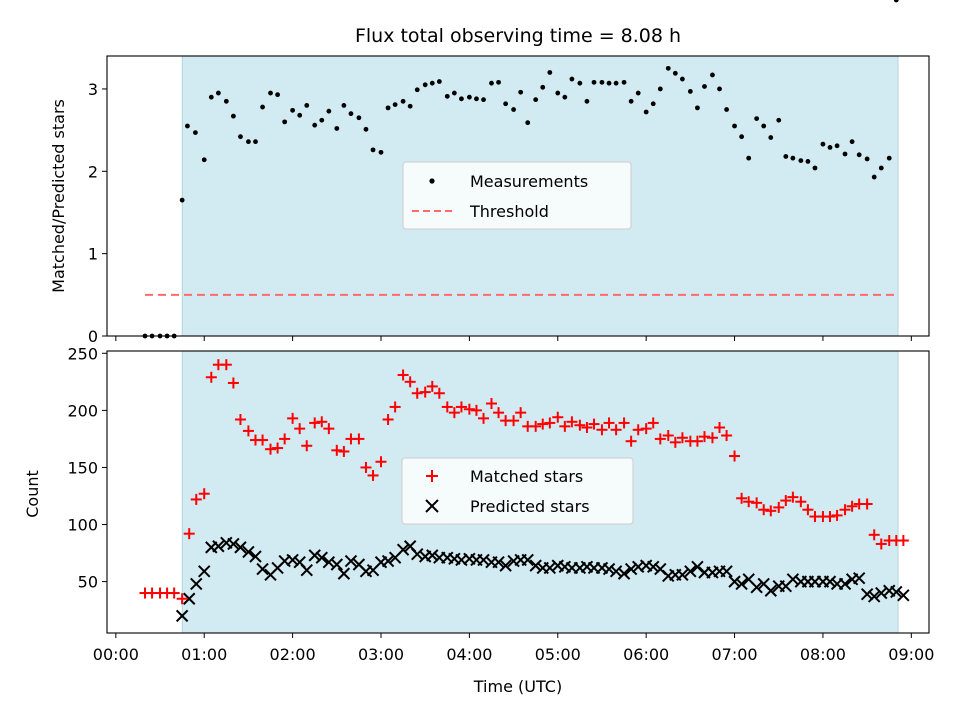 This screenshot has height=720, width=960. What do you see at coordinates (93, 254) in the screenshot?
I see `top-y-tick-label: 1` at bounding box center [93, 254].